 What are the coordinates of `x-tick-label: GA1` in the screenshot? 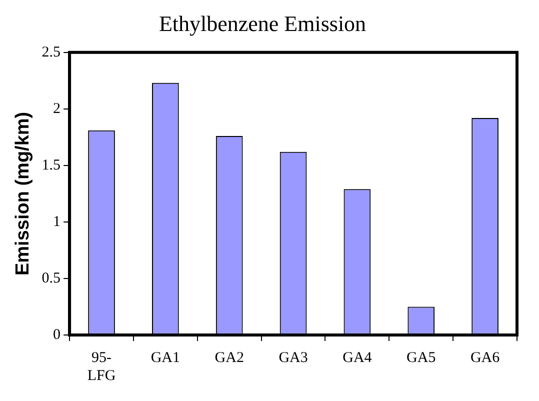 It's located at (165, 358).